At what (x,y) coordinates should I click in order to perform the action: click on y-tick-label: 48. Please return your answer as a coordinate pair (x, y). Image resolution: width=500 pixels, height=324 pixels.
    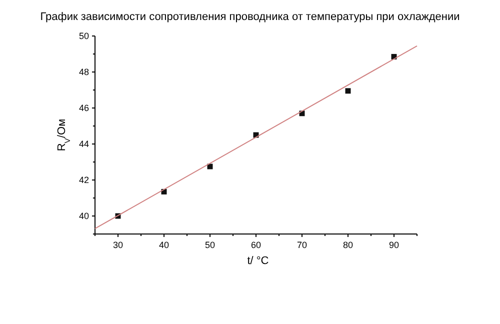
    Looking at the image, I should click on (83, 72).